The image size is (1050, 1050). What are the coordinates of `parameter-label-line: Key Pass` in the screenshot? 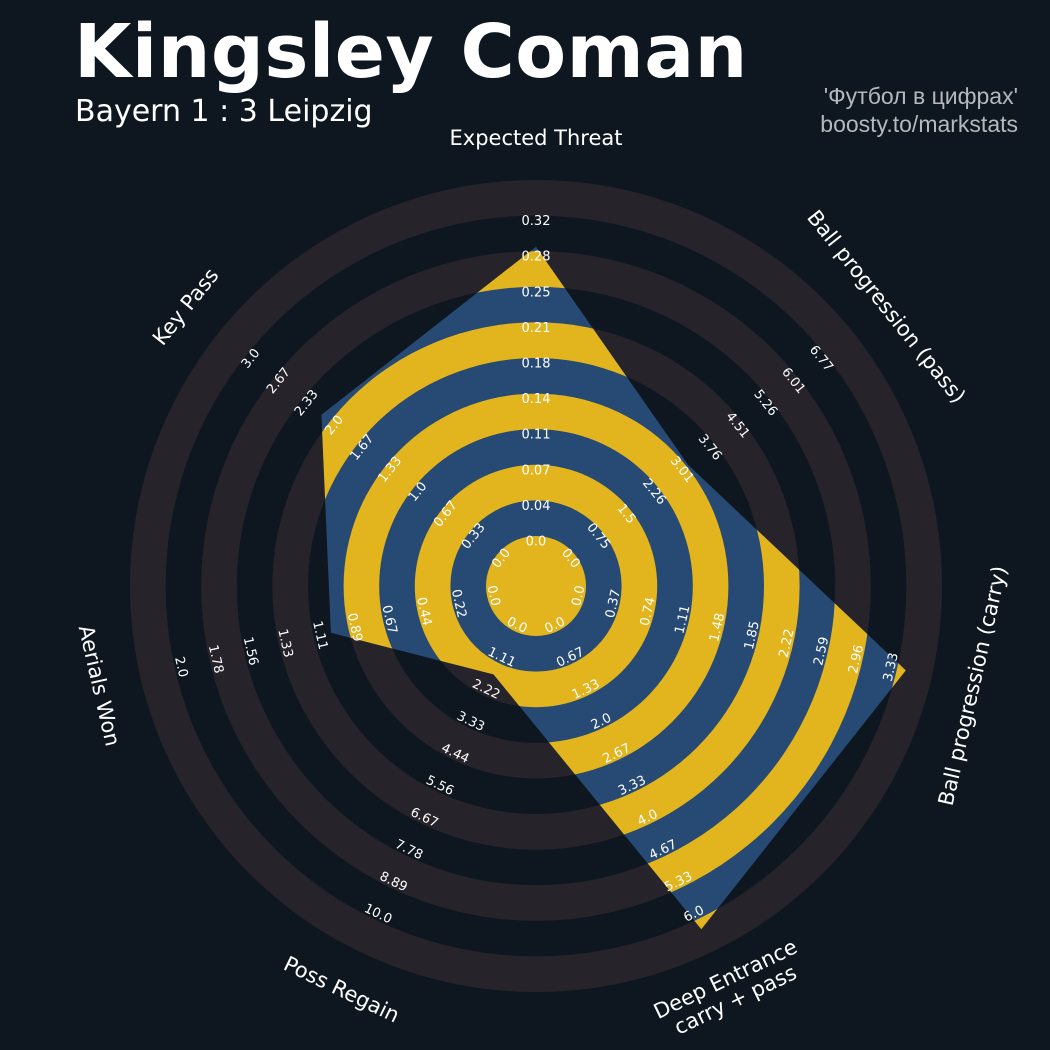 It's located at (186, 307).